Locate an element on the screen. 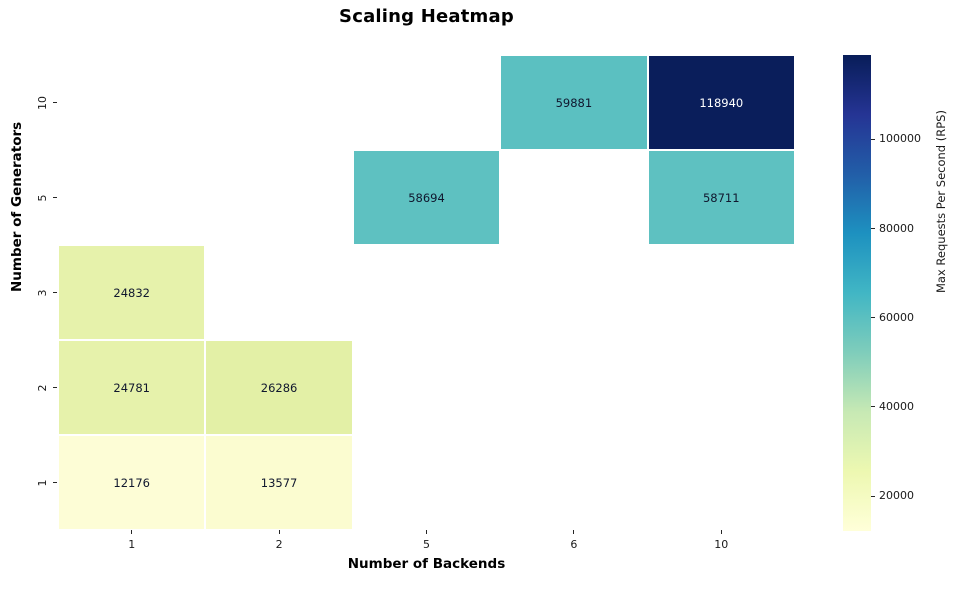  cell-value: 12176 is located at coordinates (131, 482).